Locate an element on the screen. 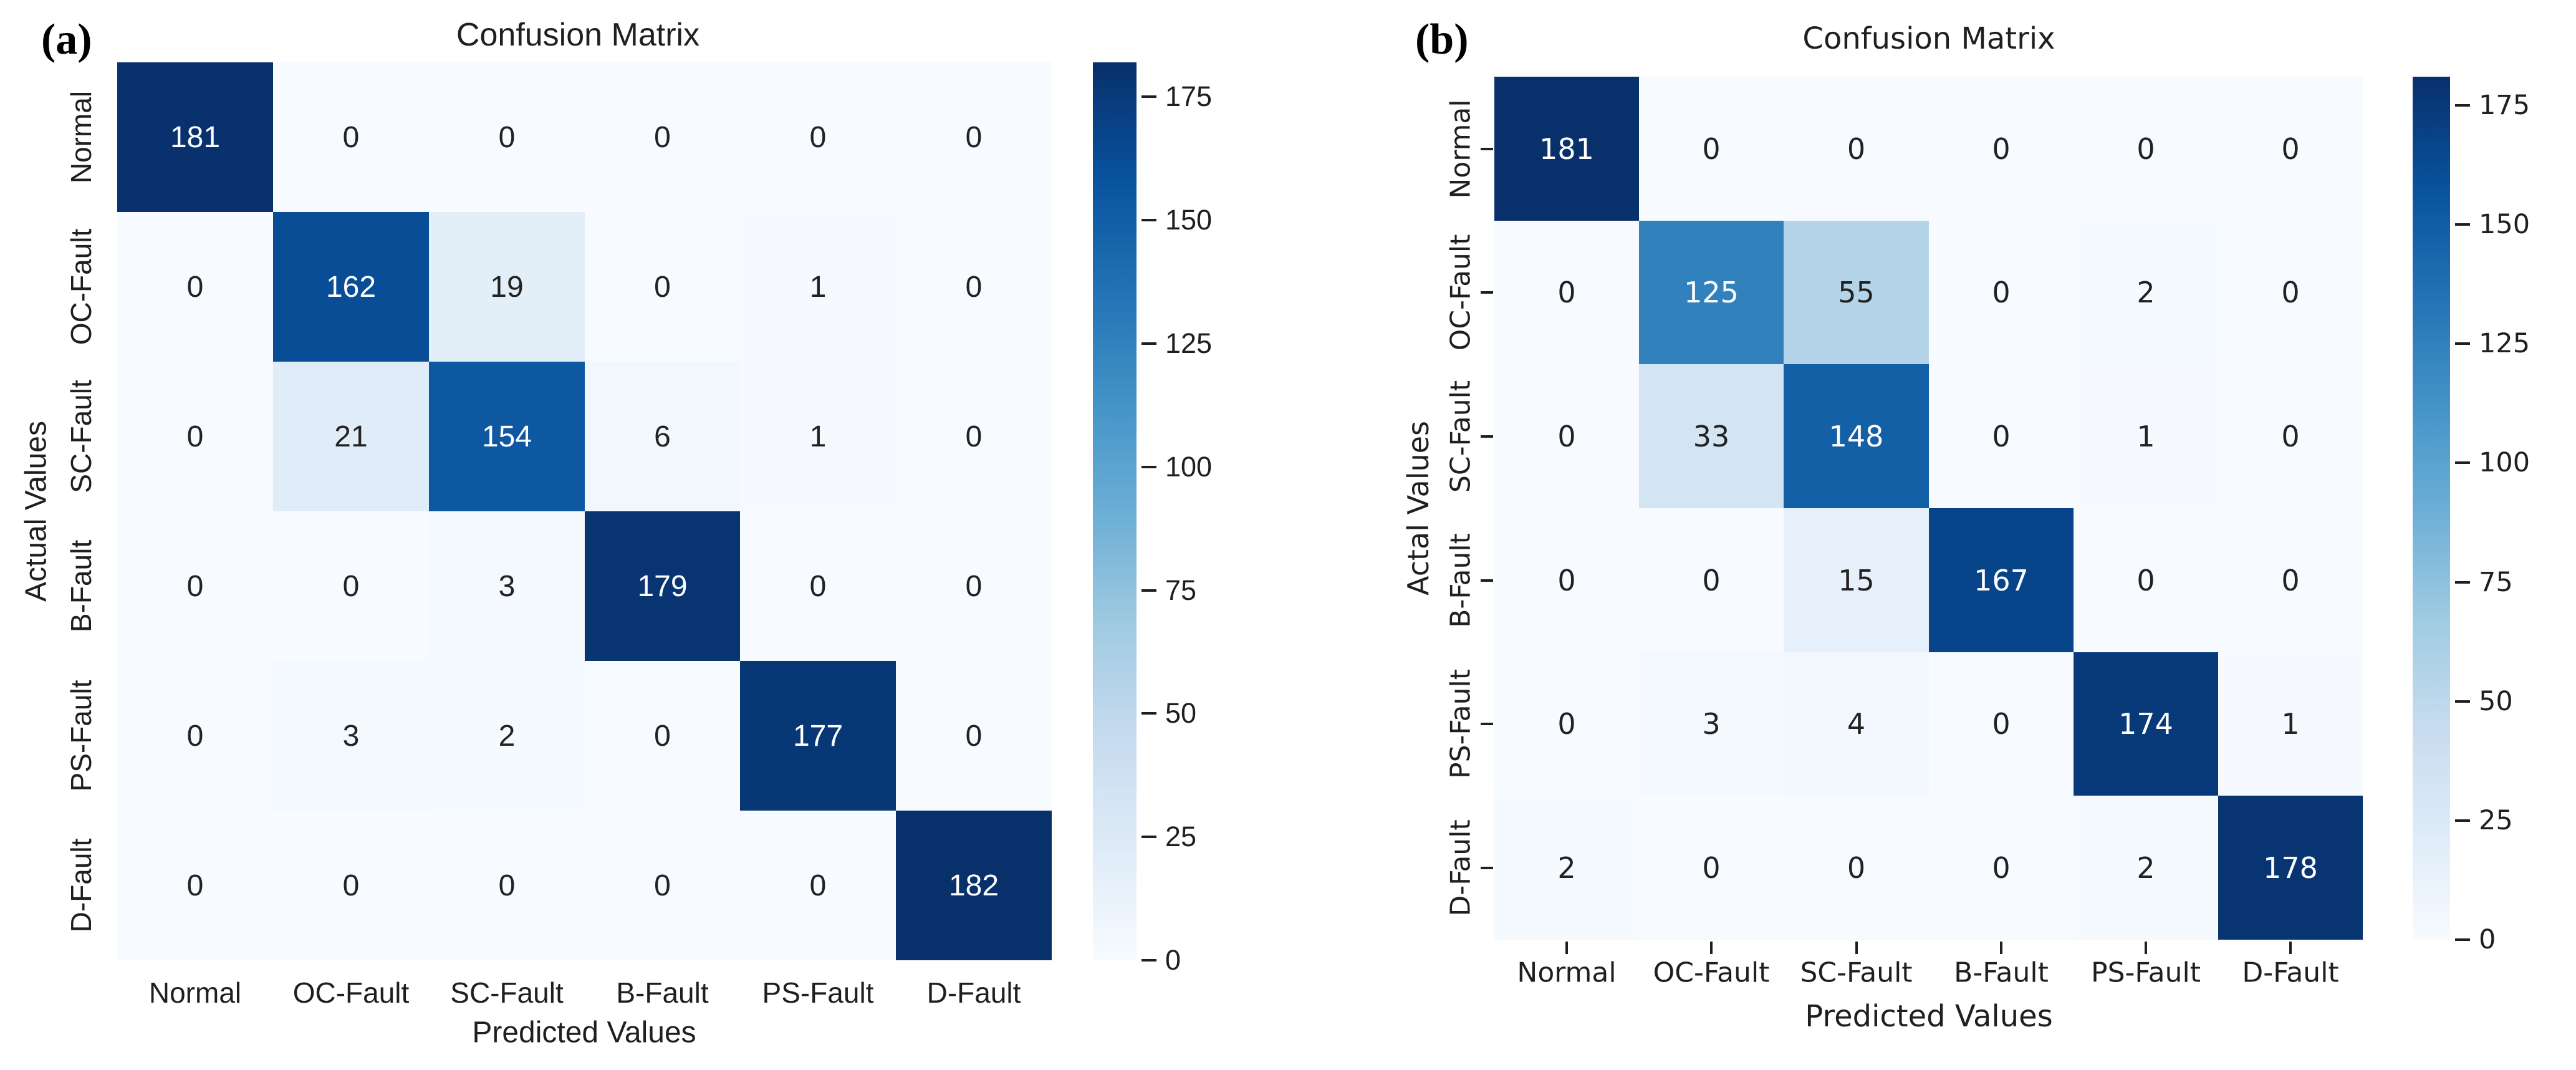 This screenshot has height=1070, width=2576. y-tick-label-a-PS-Fault: PS-Fault is located at coordinates (81, 736).